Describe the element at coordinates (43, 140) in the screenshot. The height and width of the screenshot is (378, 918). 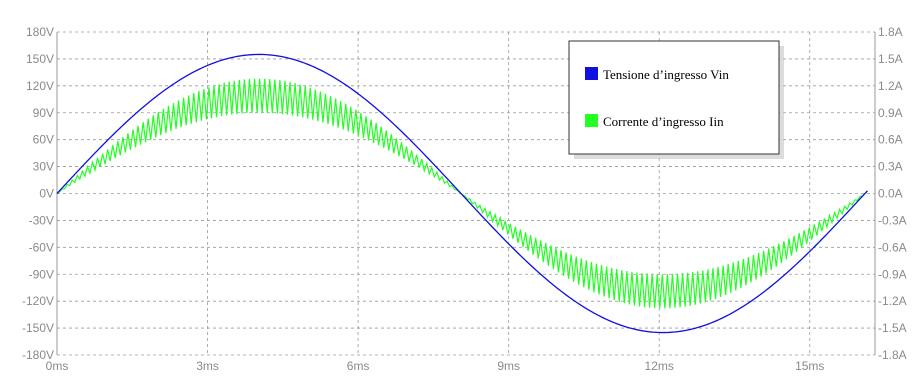
I see `left-tick-label: 60V` at that location.